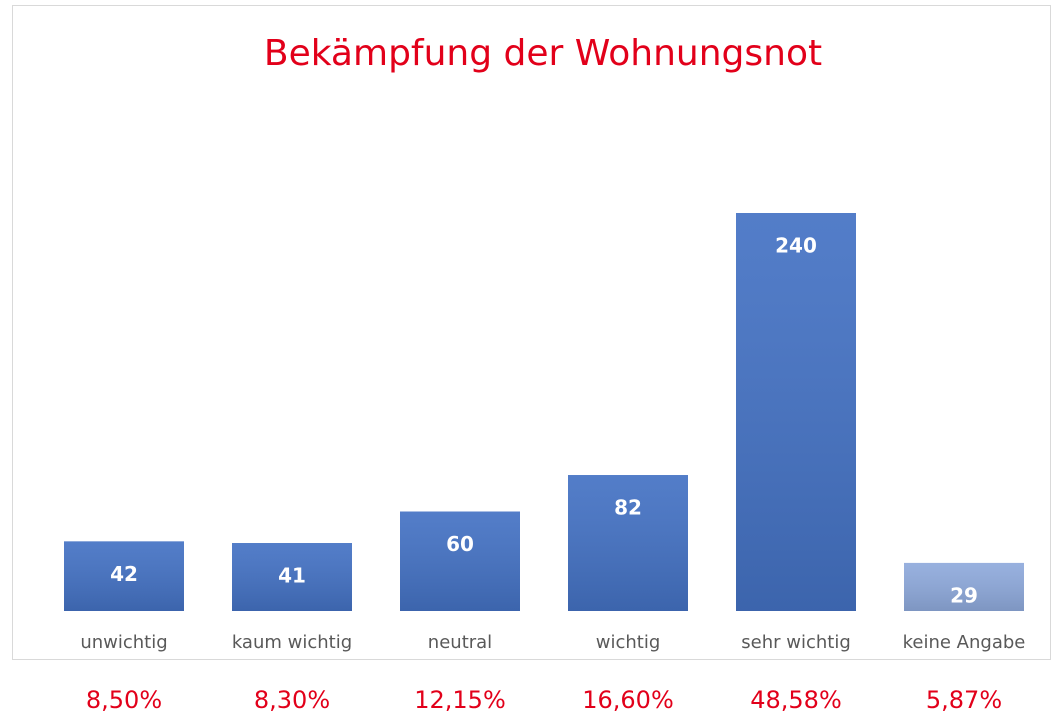 This screenshot has width=1063, height=721. I want to click on x-tick-label: neutral, so click(460, 642).